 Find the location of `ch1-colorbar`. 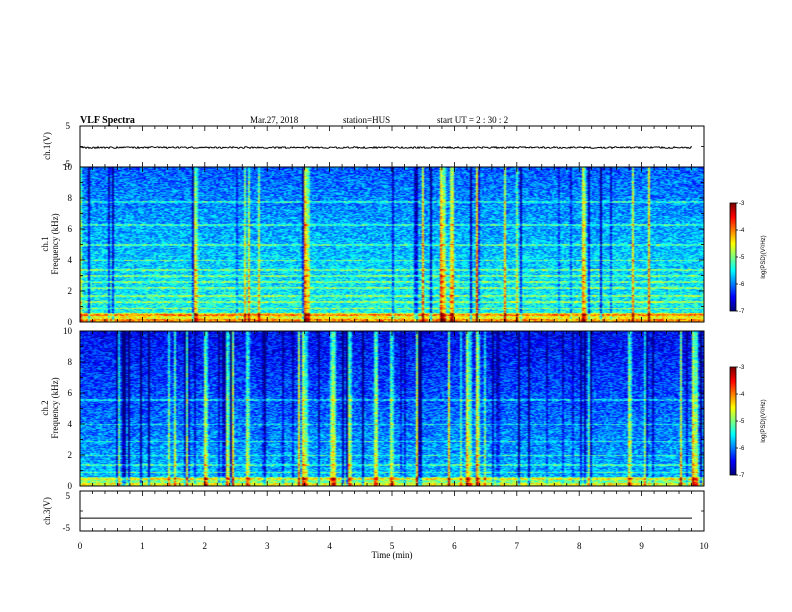

ch1-colorbar is located at coordinates (733, 257).